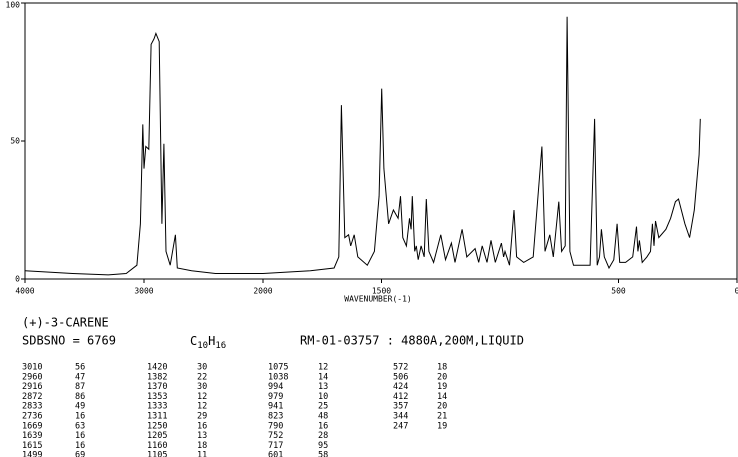 This screenshot has width=738, height=457. Describe the element at coordinates (323, 407) in the screenshot. I see `peak-intensity: 25` at that location.